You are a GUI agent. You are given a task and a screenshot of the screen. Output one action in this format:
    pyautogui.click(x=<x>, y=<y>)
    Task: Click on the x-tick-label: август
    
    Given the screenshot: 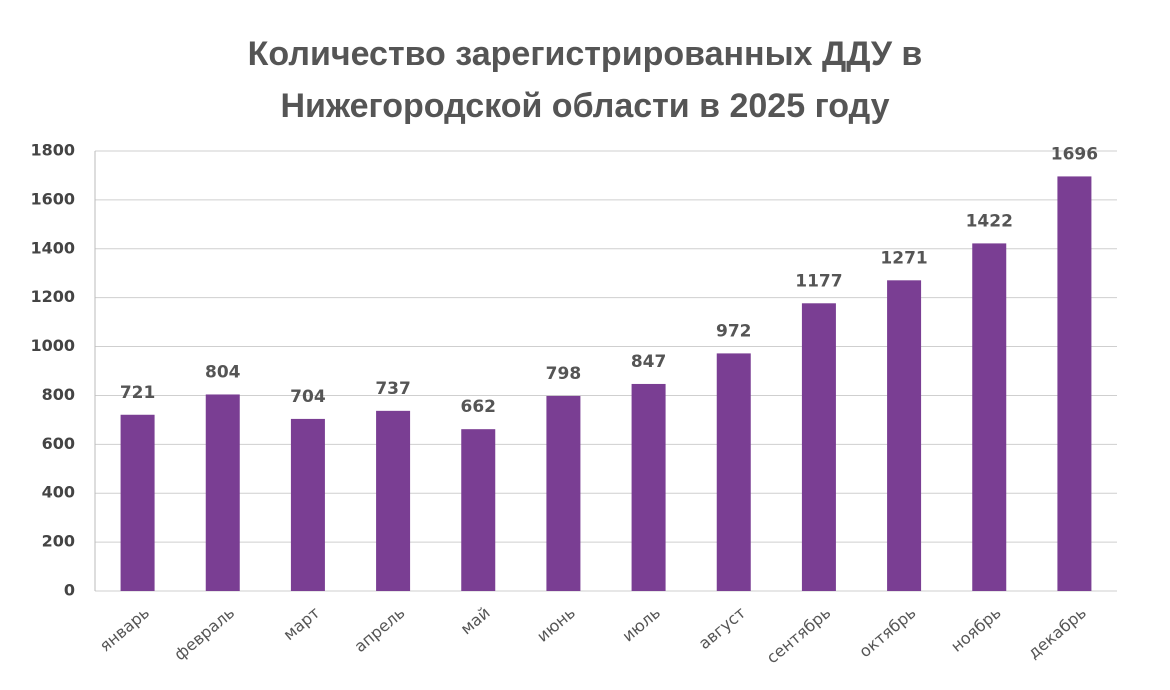 What is the action you would take?
    pyautogui.click(x=722, y=628)
    